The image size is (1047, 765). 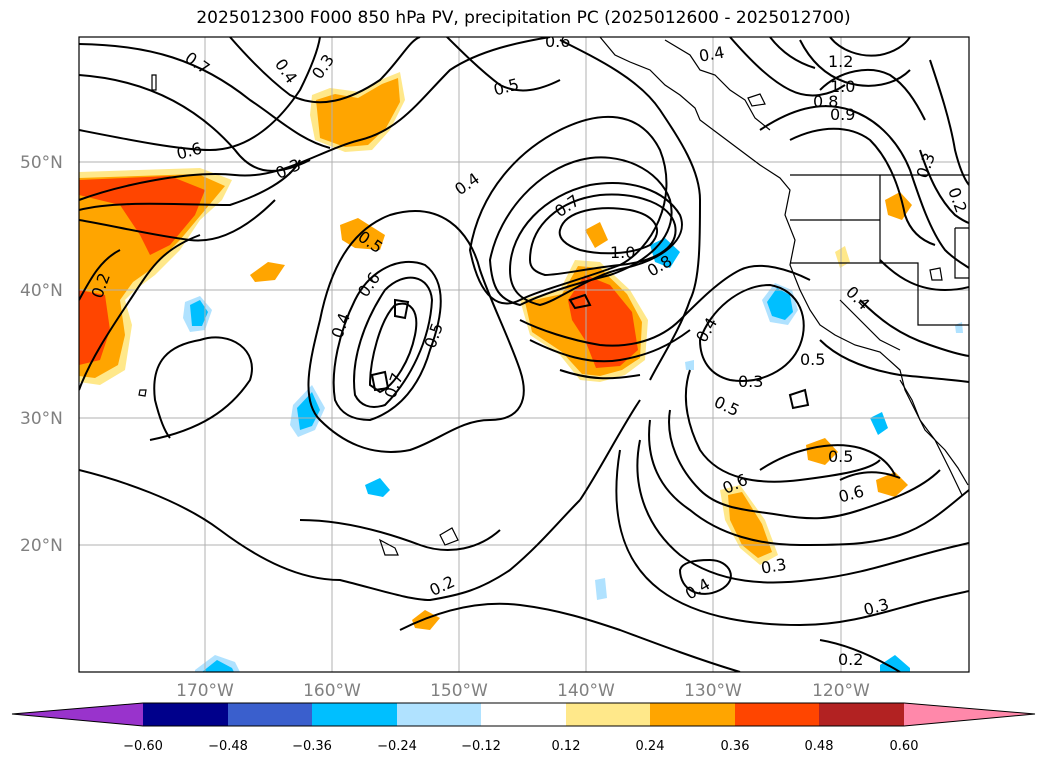 What do you see at coordinates (228, 746) in the screenshot?
I see `colorbar-tick-label: −0.48` at bounding box center [228, 746].